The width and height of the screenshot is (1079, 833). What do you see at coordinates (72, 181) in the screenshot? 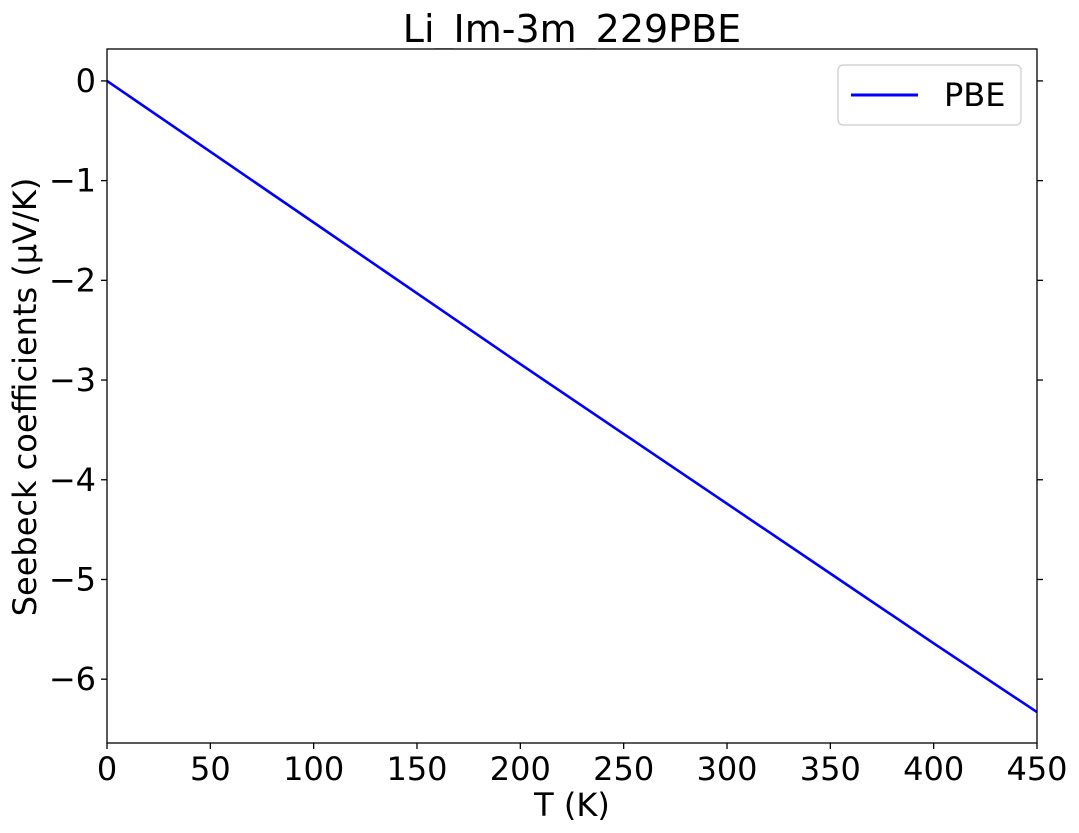
I see `y-tick-label: −1` at bounding box center [72, 181].